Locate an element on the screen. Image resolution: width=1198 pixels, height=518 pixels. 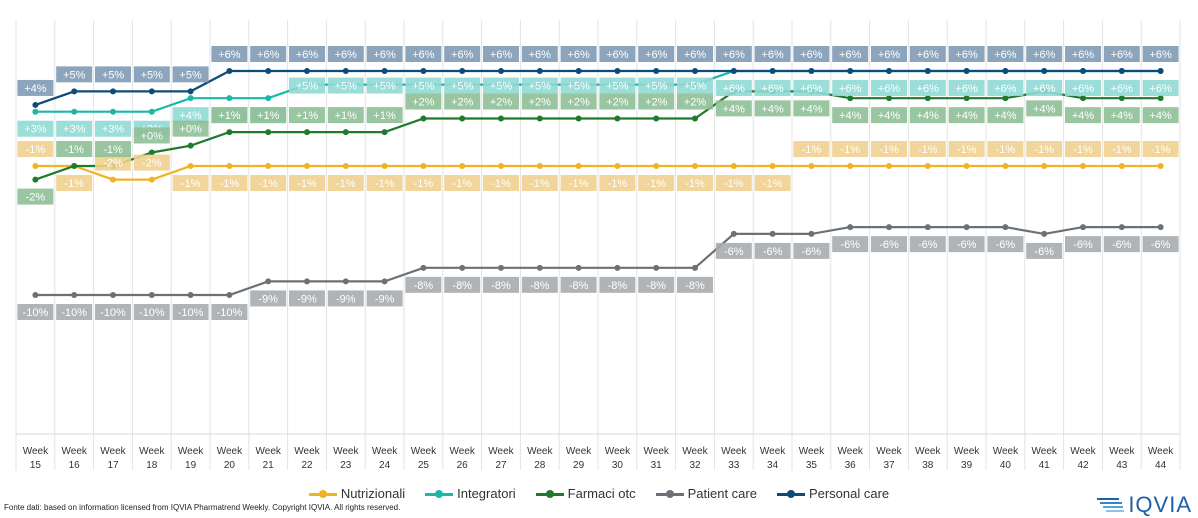
data-label: +1% is located at coordinates (229, 116).